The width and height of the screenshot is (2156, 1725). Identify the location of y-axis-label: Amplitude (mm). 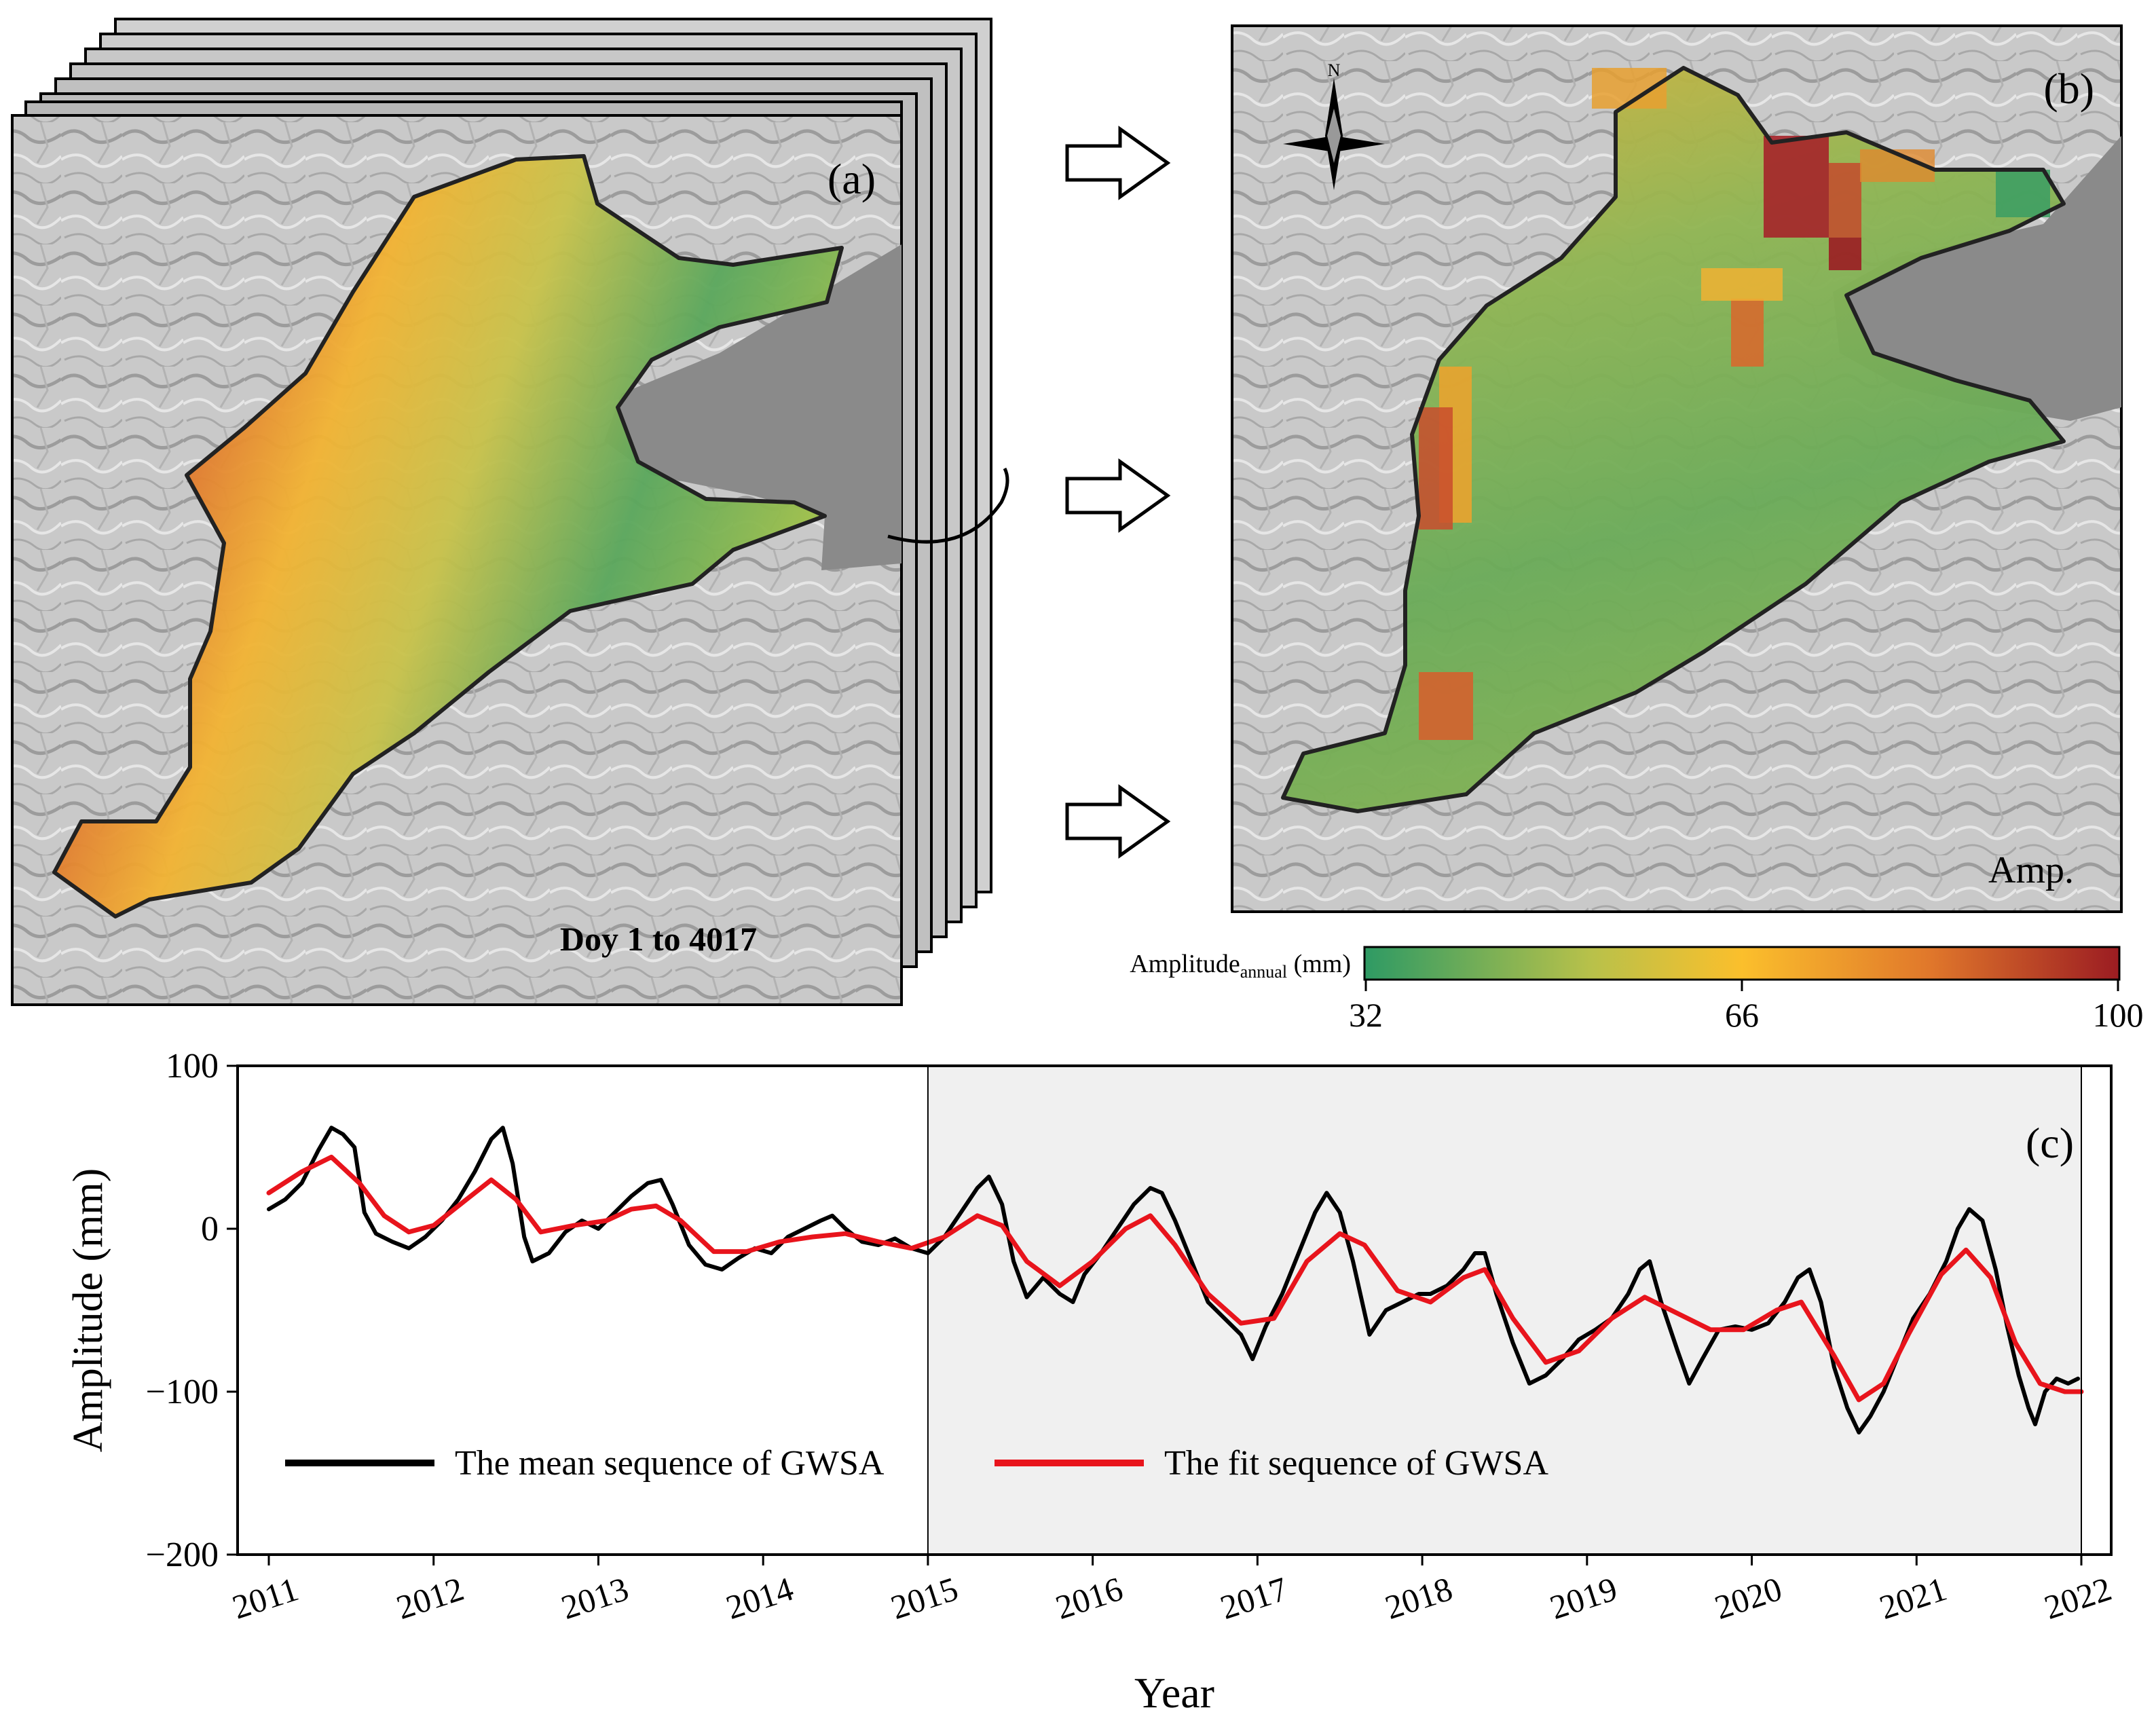
(88, 1310).